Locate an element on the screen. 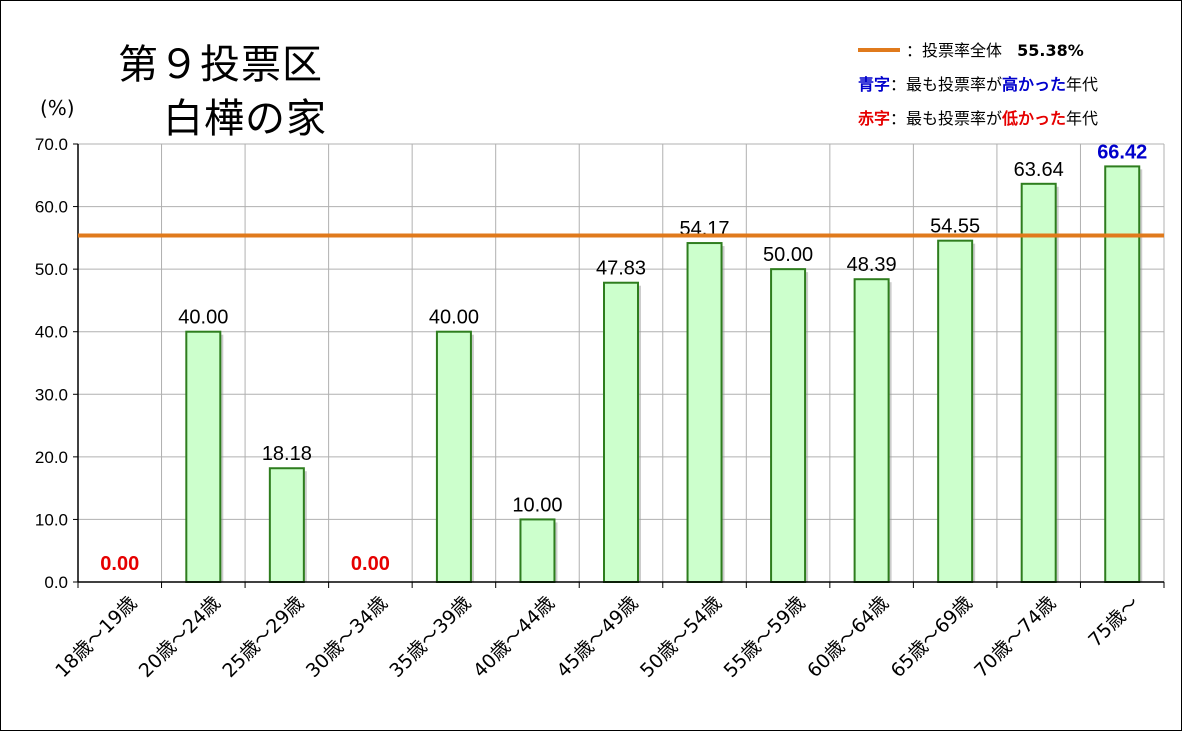  x-tick-label: 35歳～39歳 is located at coordinates (430, 637).